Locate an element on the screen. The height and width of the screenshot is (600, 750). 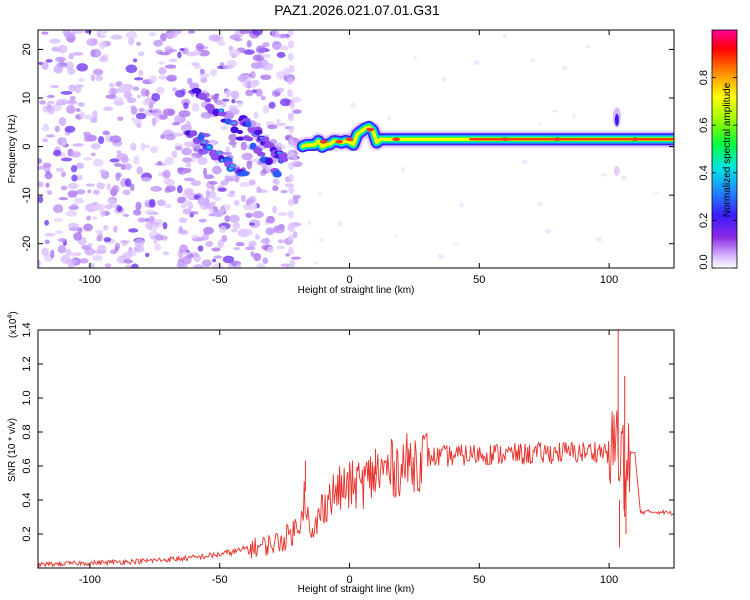
x-tick-label: 50 is located at coordinates (479, 580).